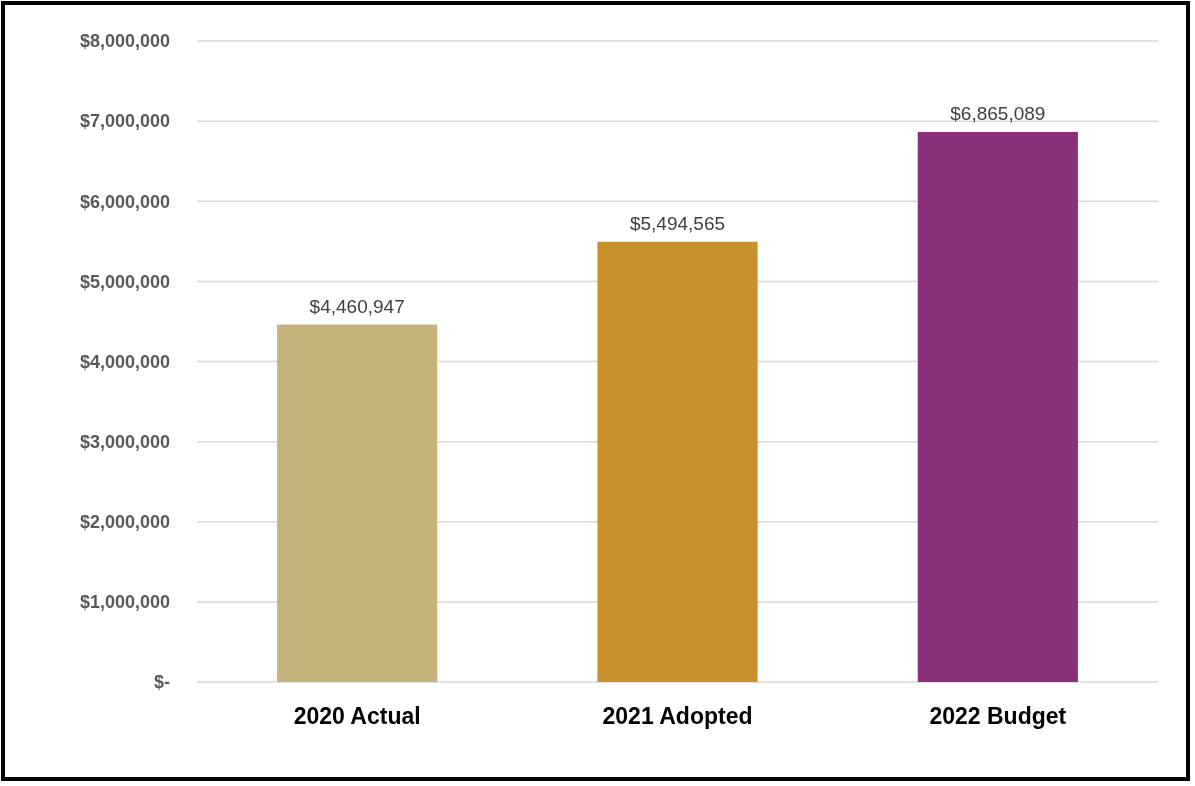  Describe the element at coordinates (998, 716) in the screenshot. I see `x-tick-label: 2022 Budget` at that location.